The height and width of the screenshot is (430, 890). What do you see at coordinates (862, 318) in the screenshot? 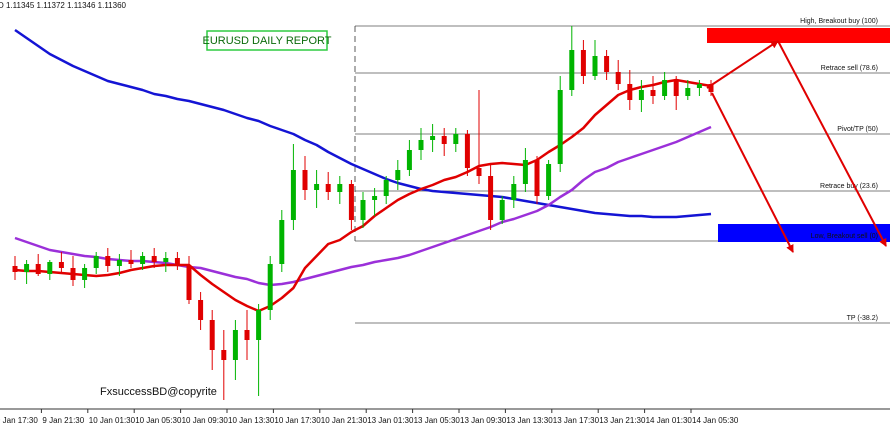
I see `fib-level-label: TP (-38.2)` at bounding box center [862, 318].